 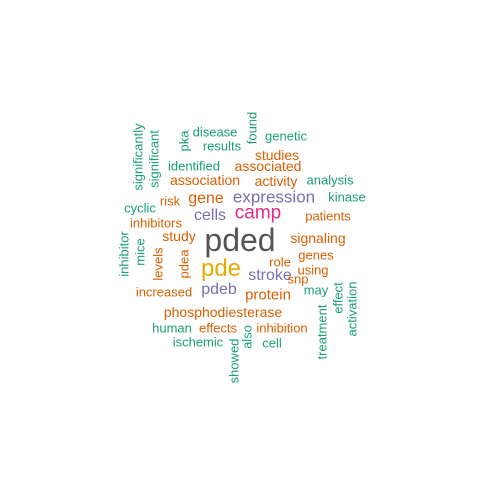 What do you see at coordinates (164, 292) in the screenshot?
I see `word-increased: increased` at bounding box center [164, 292].